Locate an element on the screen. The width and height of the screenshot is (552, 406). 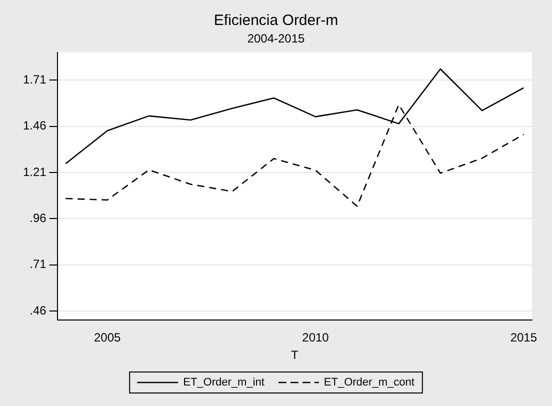
x-axis-title: T is located at coordinates (295, 355).